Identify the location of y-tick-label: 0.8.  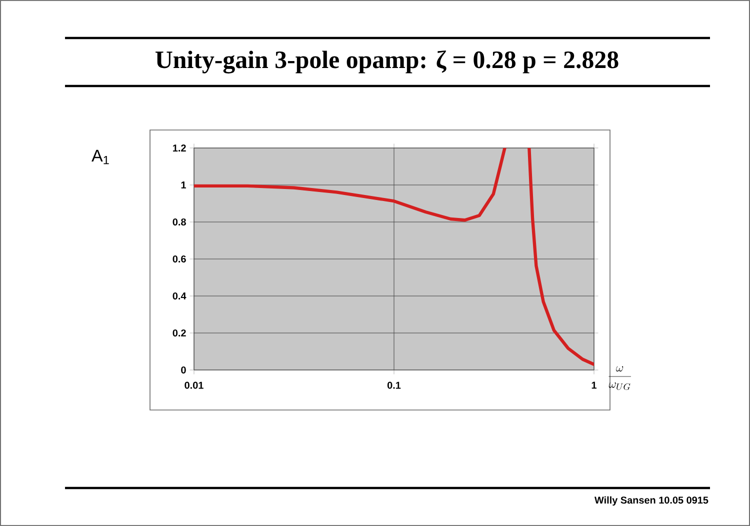
(179, 222).